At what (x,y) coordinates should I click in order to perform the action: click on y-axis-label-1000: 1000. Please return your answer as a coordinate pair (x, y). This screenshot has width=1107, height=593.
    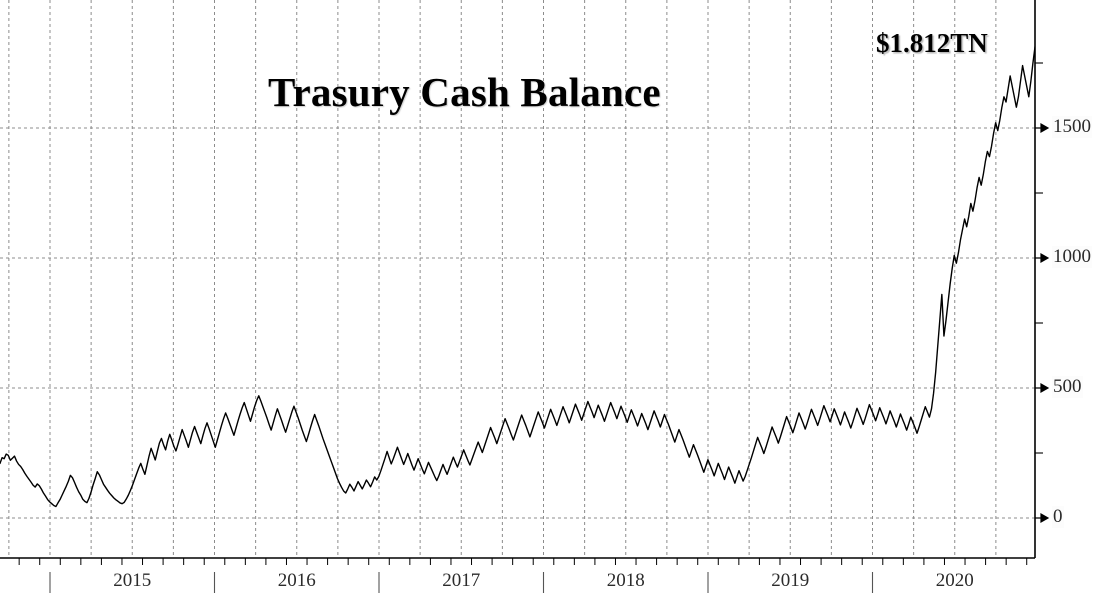
    Looking at the image, I should click on (1072, 257).